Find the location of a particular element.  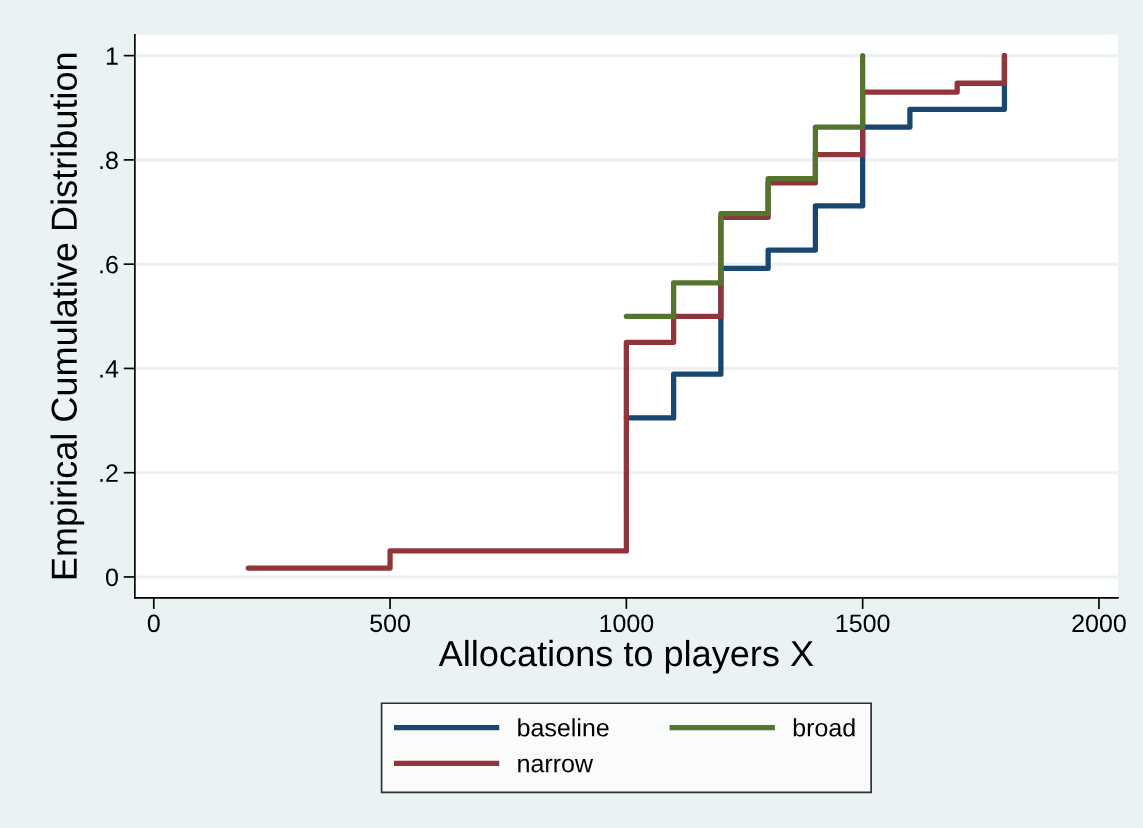

legend-label: narrow is located at coordinates (556, 765).